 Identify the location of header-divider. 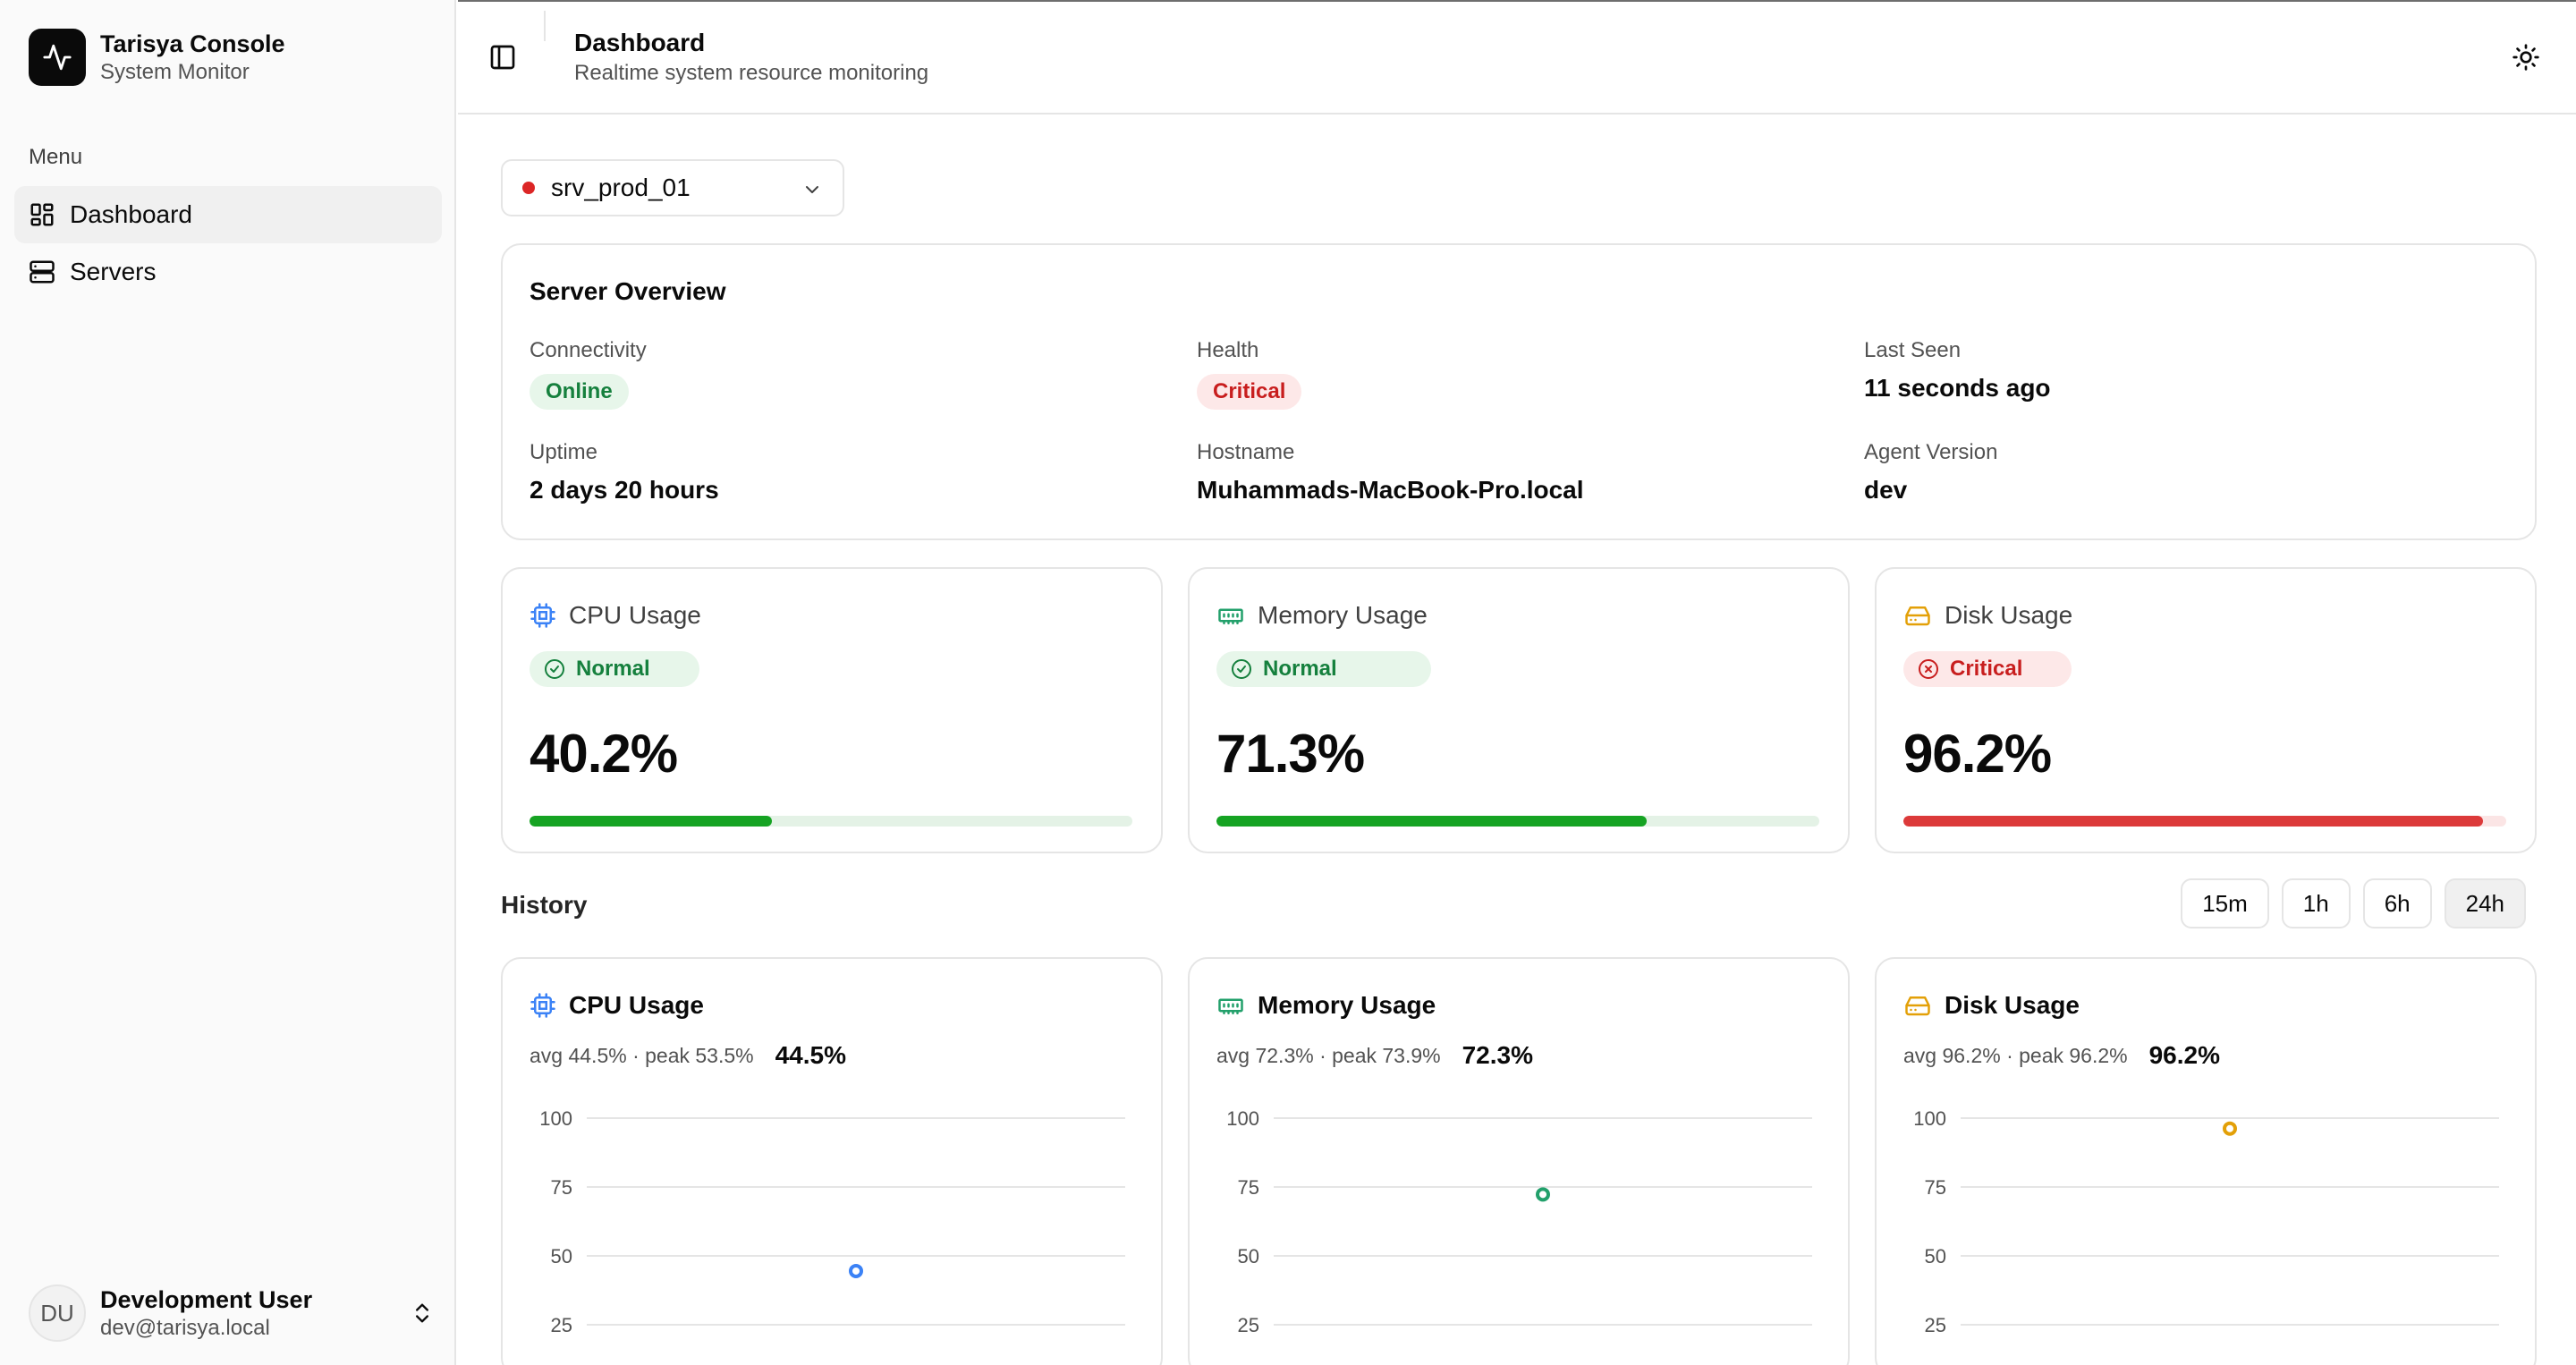
(545, 26).